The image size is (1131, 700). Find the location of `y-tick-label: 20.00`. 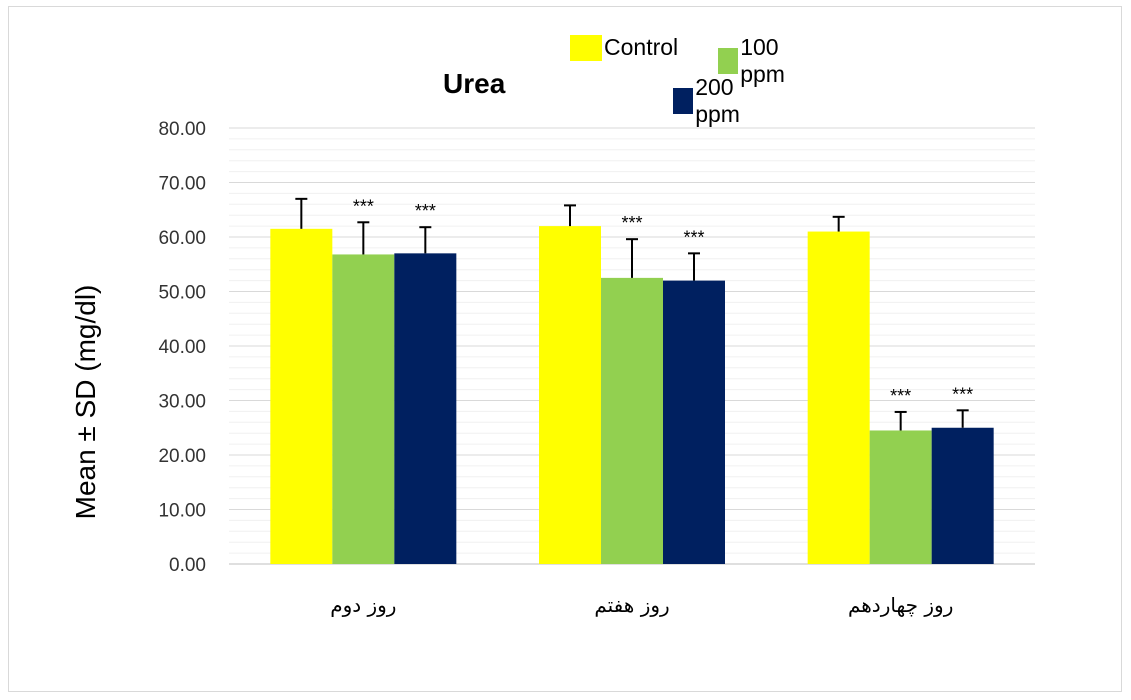

y-tick-label: 20.00 is located at coordinates (182, 456).